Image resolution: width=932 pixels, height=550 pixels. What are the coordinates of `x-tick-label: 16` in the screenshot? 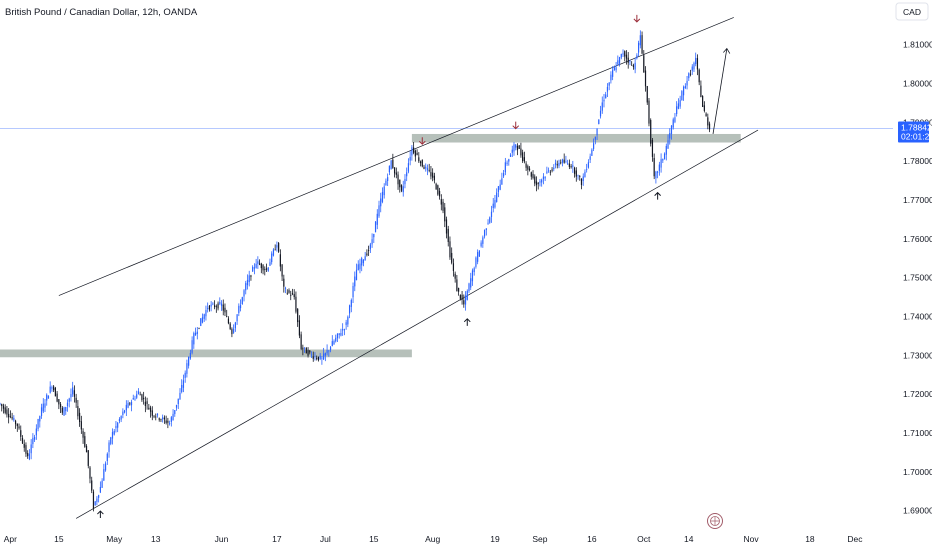 It's located at (592, 539).